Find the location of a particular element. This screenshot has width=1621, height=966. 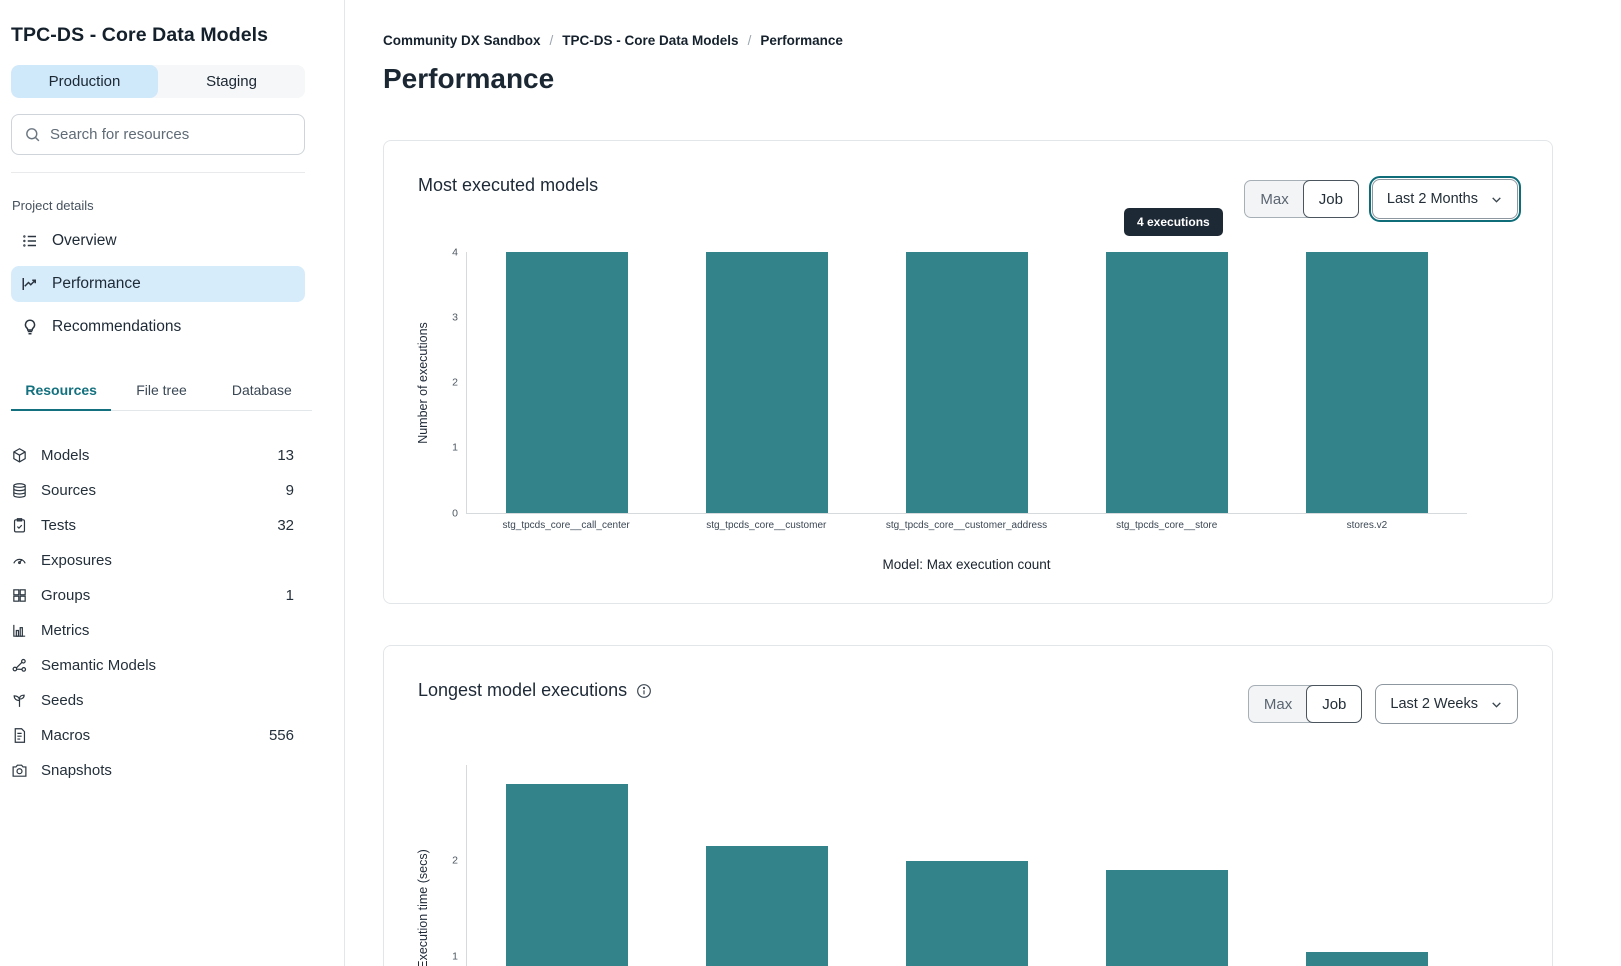

tab-file-tree: File tree is located at coordinates (161, 390).